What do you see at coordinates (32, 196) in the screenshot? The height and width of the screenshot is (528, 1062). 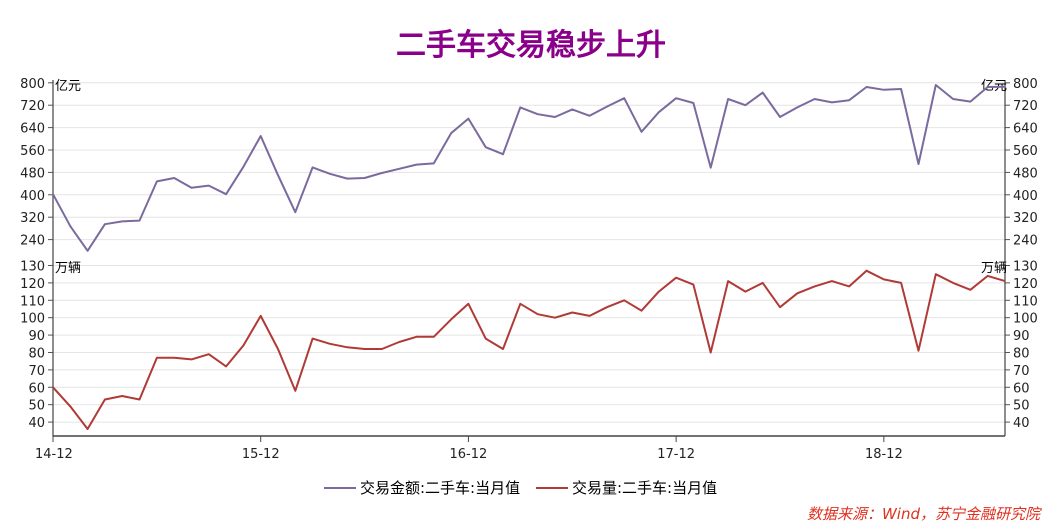 I see `y-tick-label-left: 400` at bounding box center [32, 196].